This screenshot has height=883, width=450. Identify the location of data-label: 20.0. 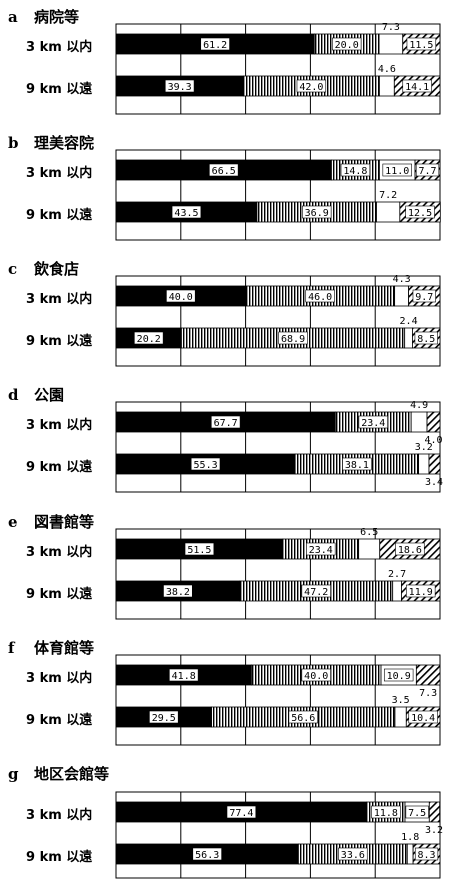
(347, 45).